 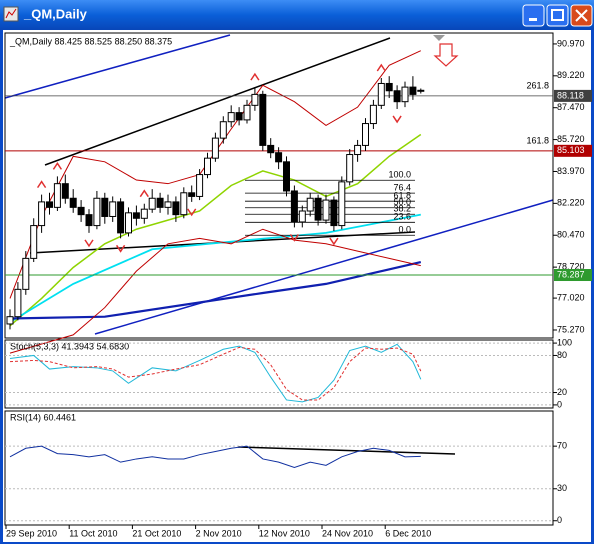 What do you see at coordinates (43, 417) in the screenshot?
I see `indicator-title: RSI(14) 60.4461` at bounding box center [43, 417].